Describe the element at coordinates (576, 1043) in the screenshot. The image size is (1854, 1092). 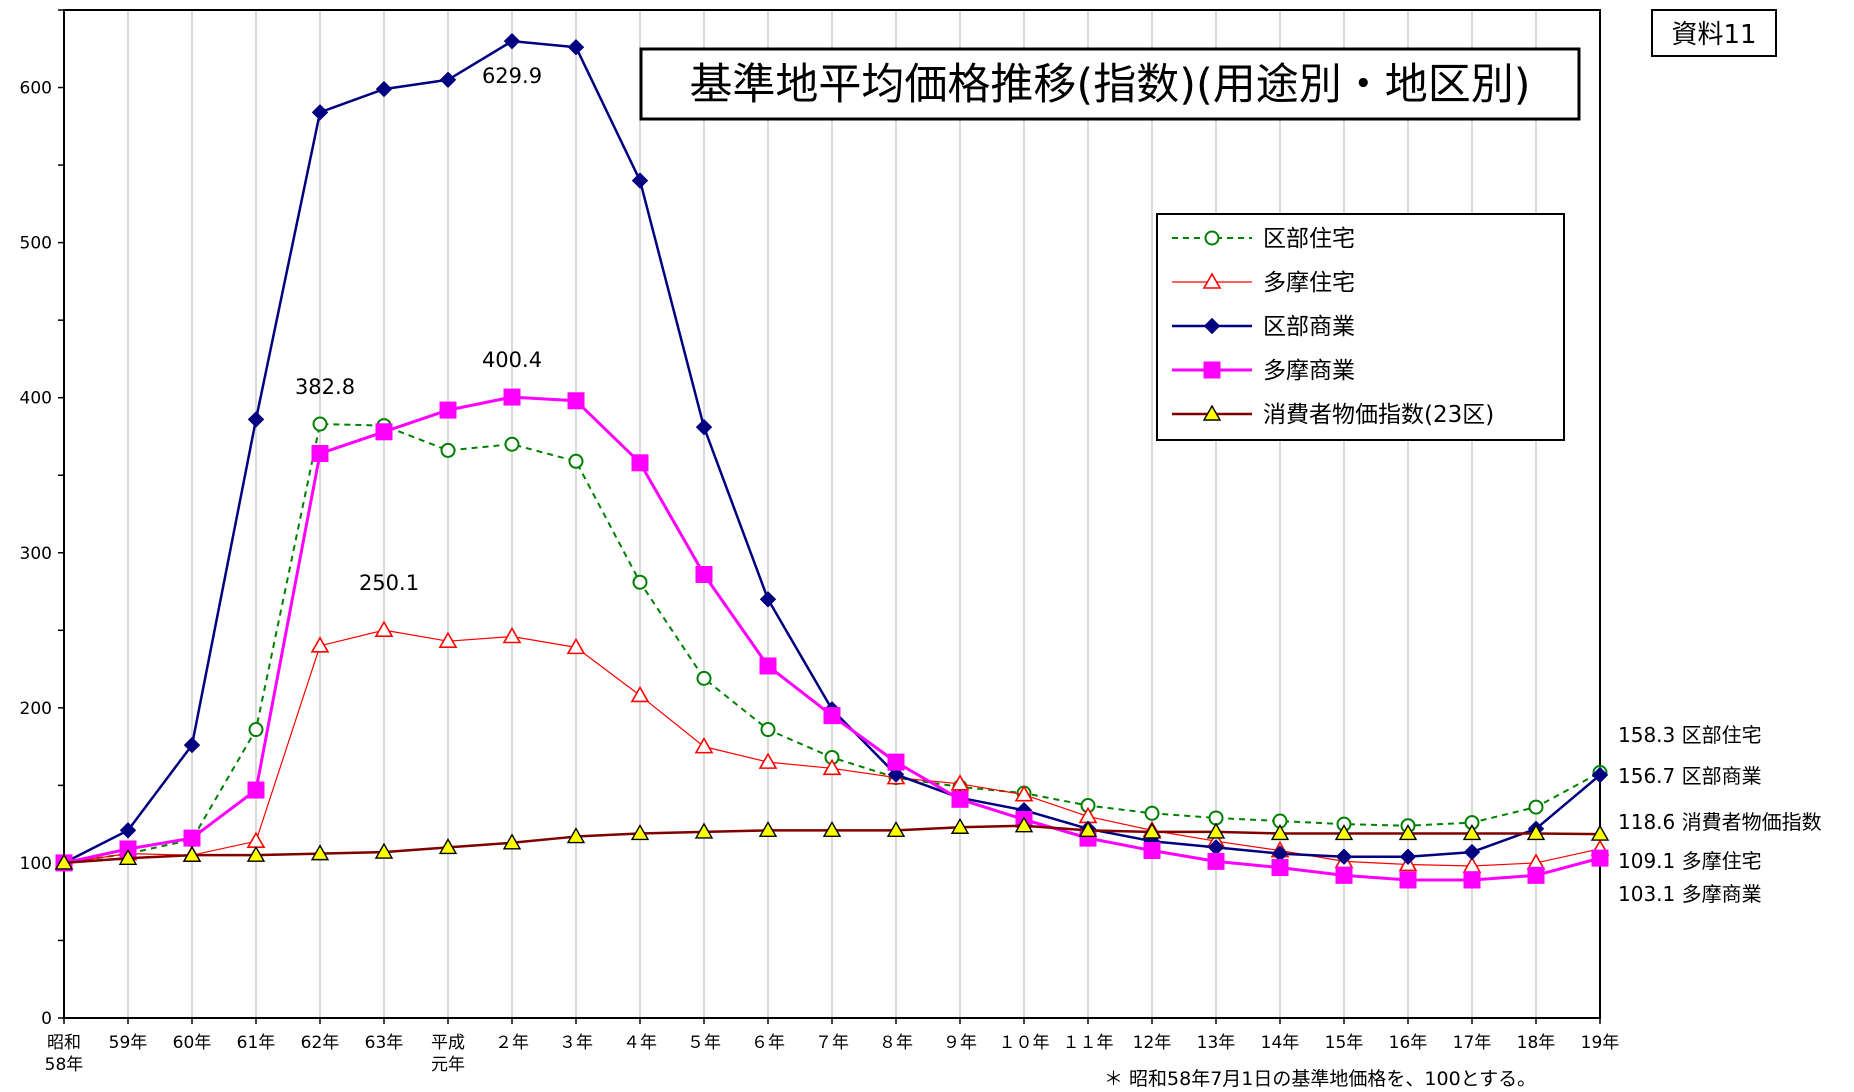
I see `x-tick-label: ３年` at that location.